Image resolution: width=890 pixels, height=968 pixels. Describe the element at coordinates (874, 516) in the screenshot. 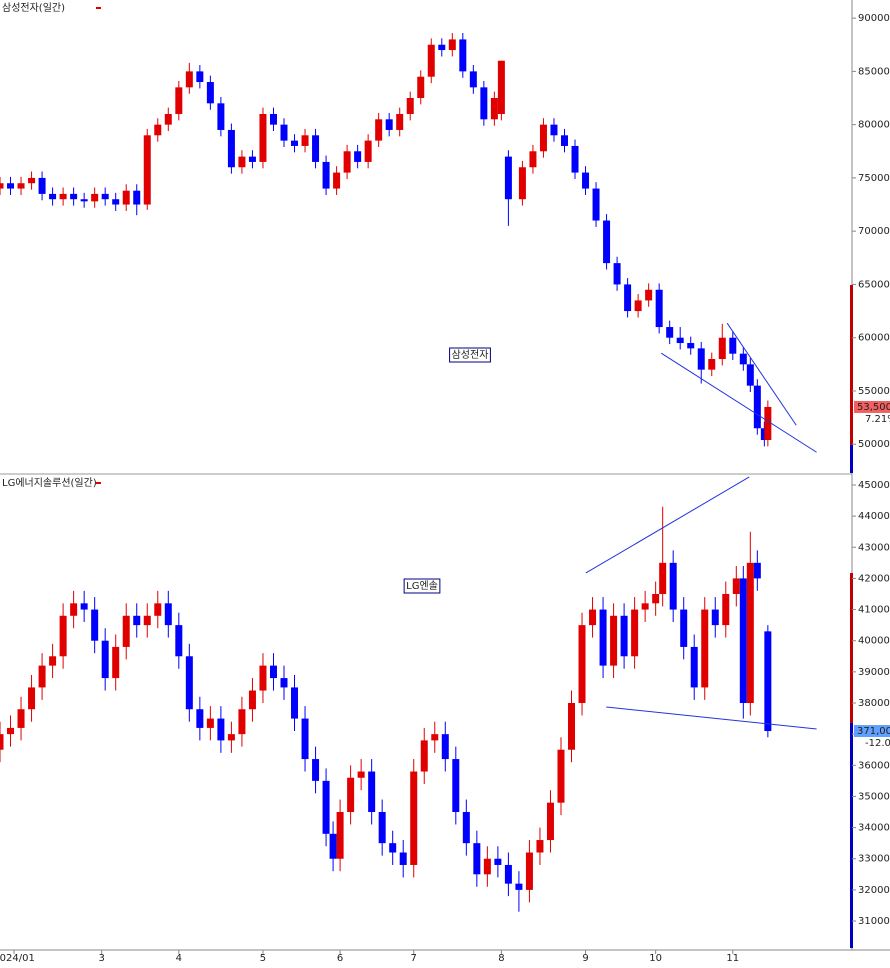

I see `y-tick-label: 440000` at that location.